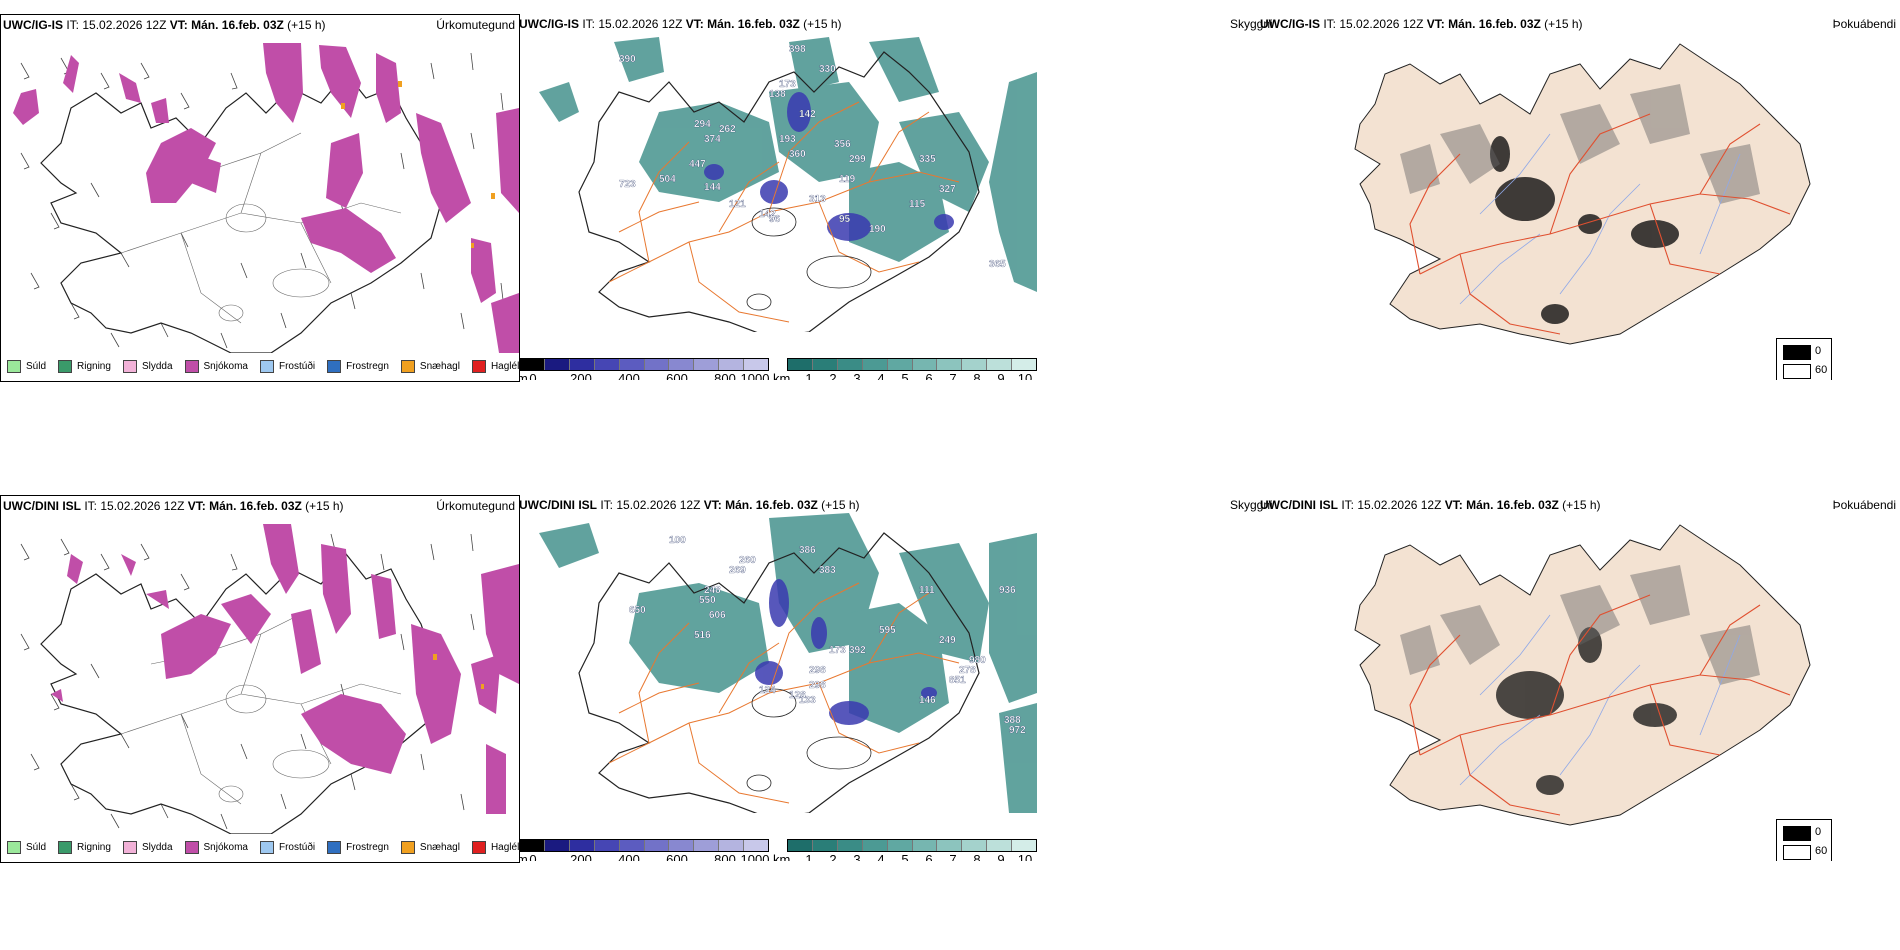 The image size is (1900, 950). Describe the element at coordinates (157, 366) in the screenshot. I see `legend-label: Slydda` at that location.